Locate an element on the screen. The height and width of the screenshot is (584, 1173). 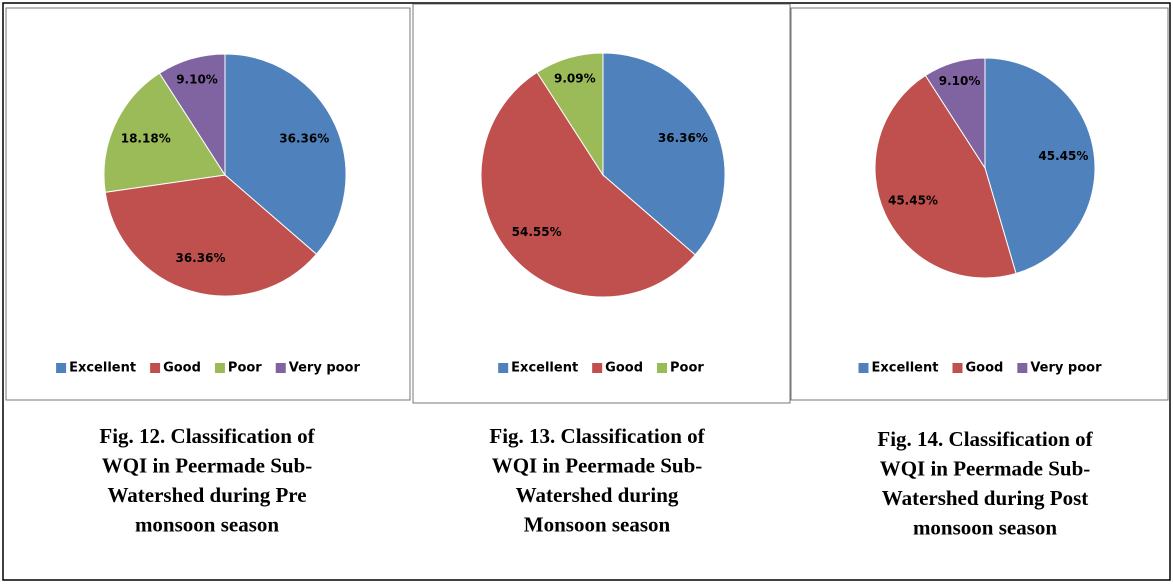
caption-line: Watershed during Pre is located at coordinates (206, 495).